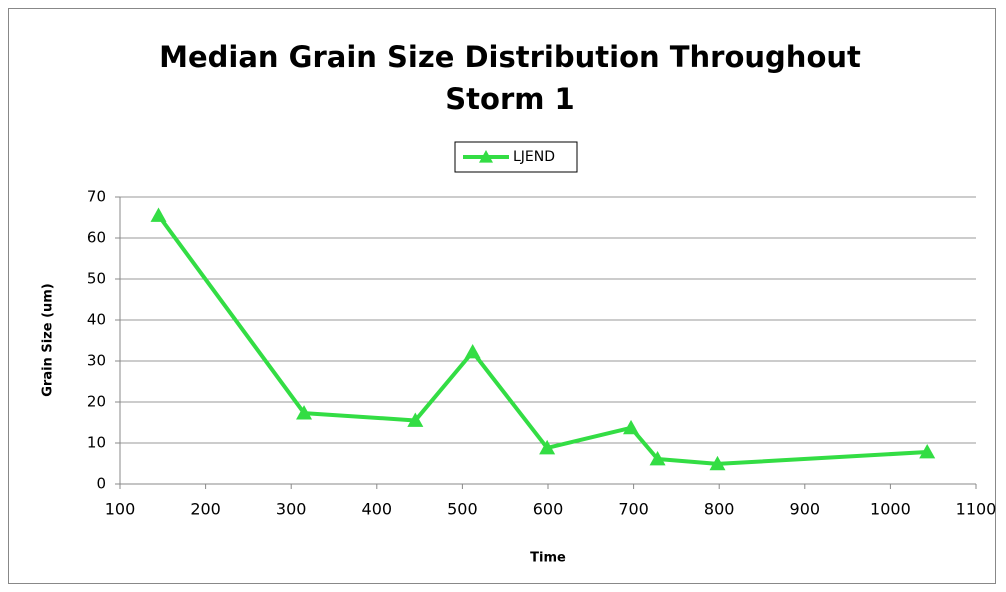 This screenshot has height=592, width=1006. Describe the element at coordinates (633, 509) in the screenshot. I see `x-tick-label: 700` at that location.